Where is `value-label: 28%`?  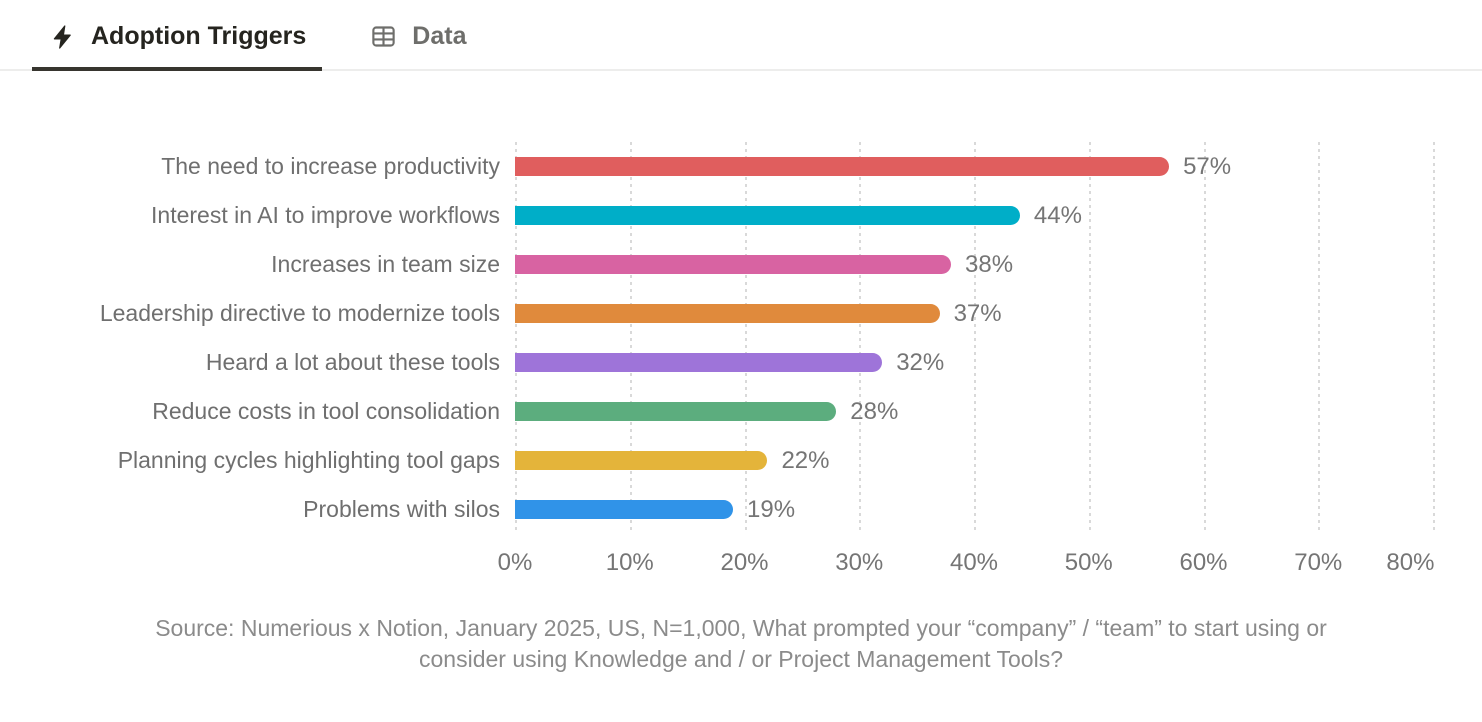
value-label: 28% is located at coordinates (874, 411).